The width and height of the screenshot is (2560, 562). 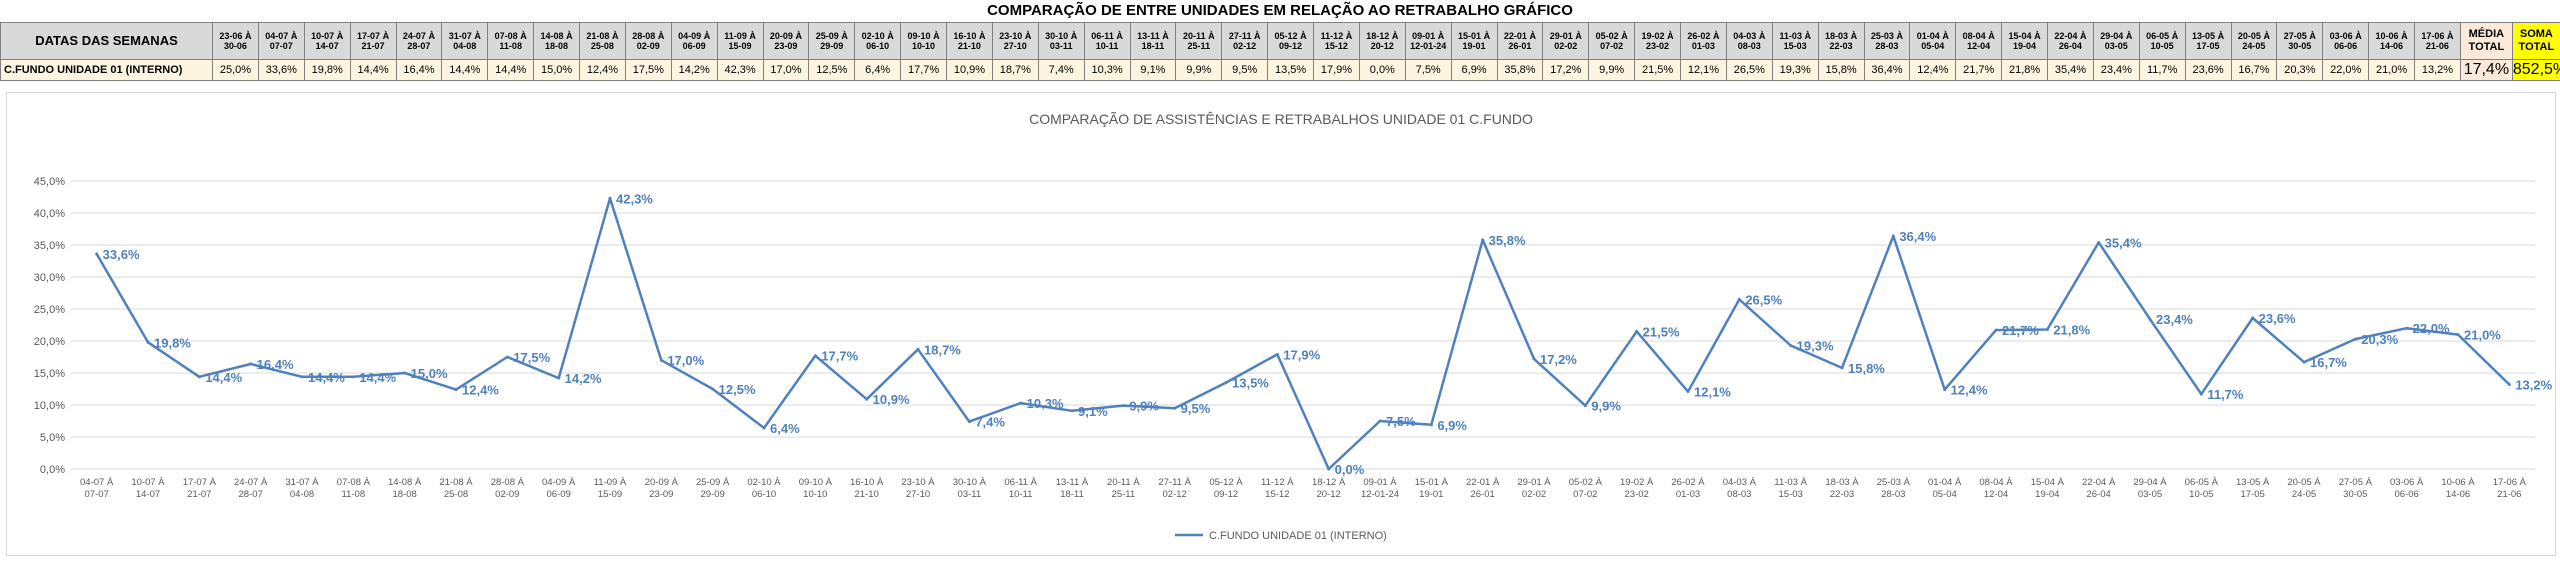 What do you see at coordinates (2116, 70) in the screenshot?
I see `week-value-cell: 23,4%` at bounding box center [2116, 70].